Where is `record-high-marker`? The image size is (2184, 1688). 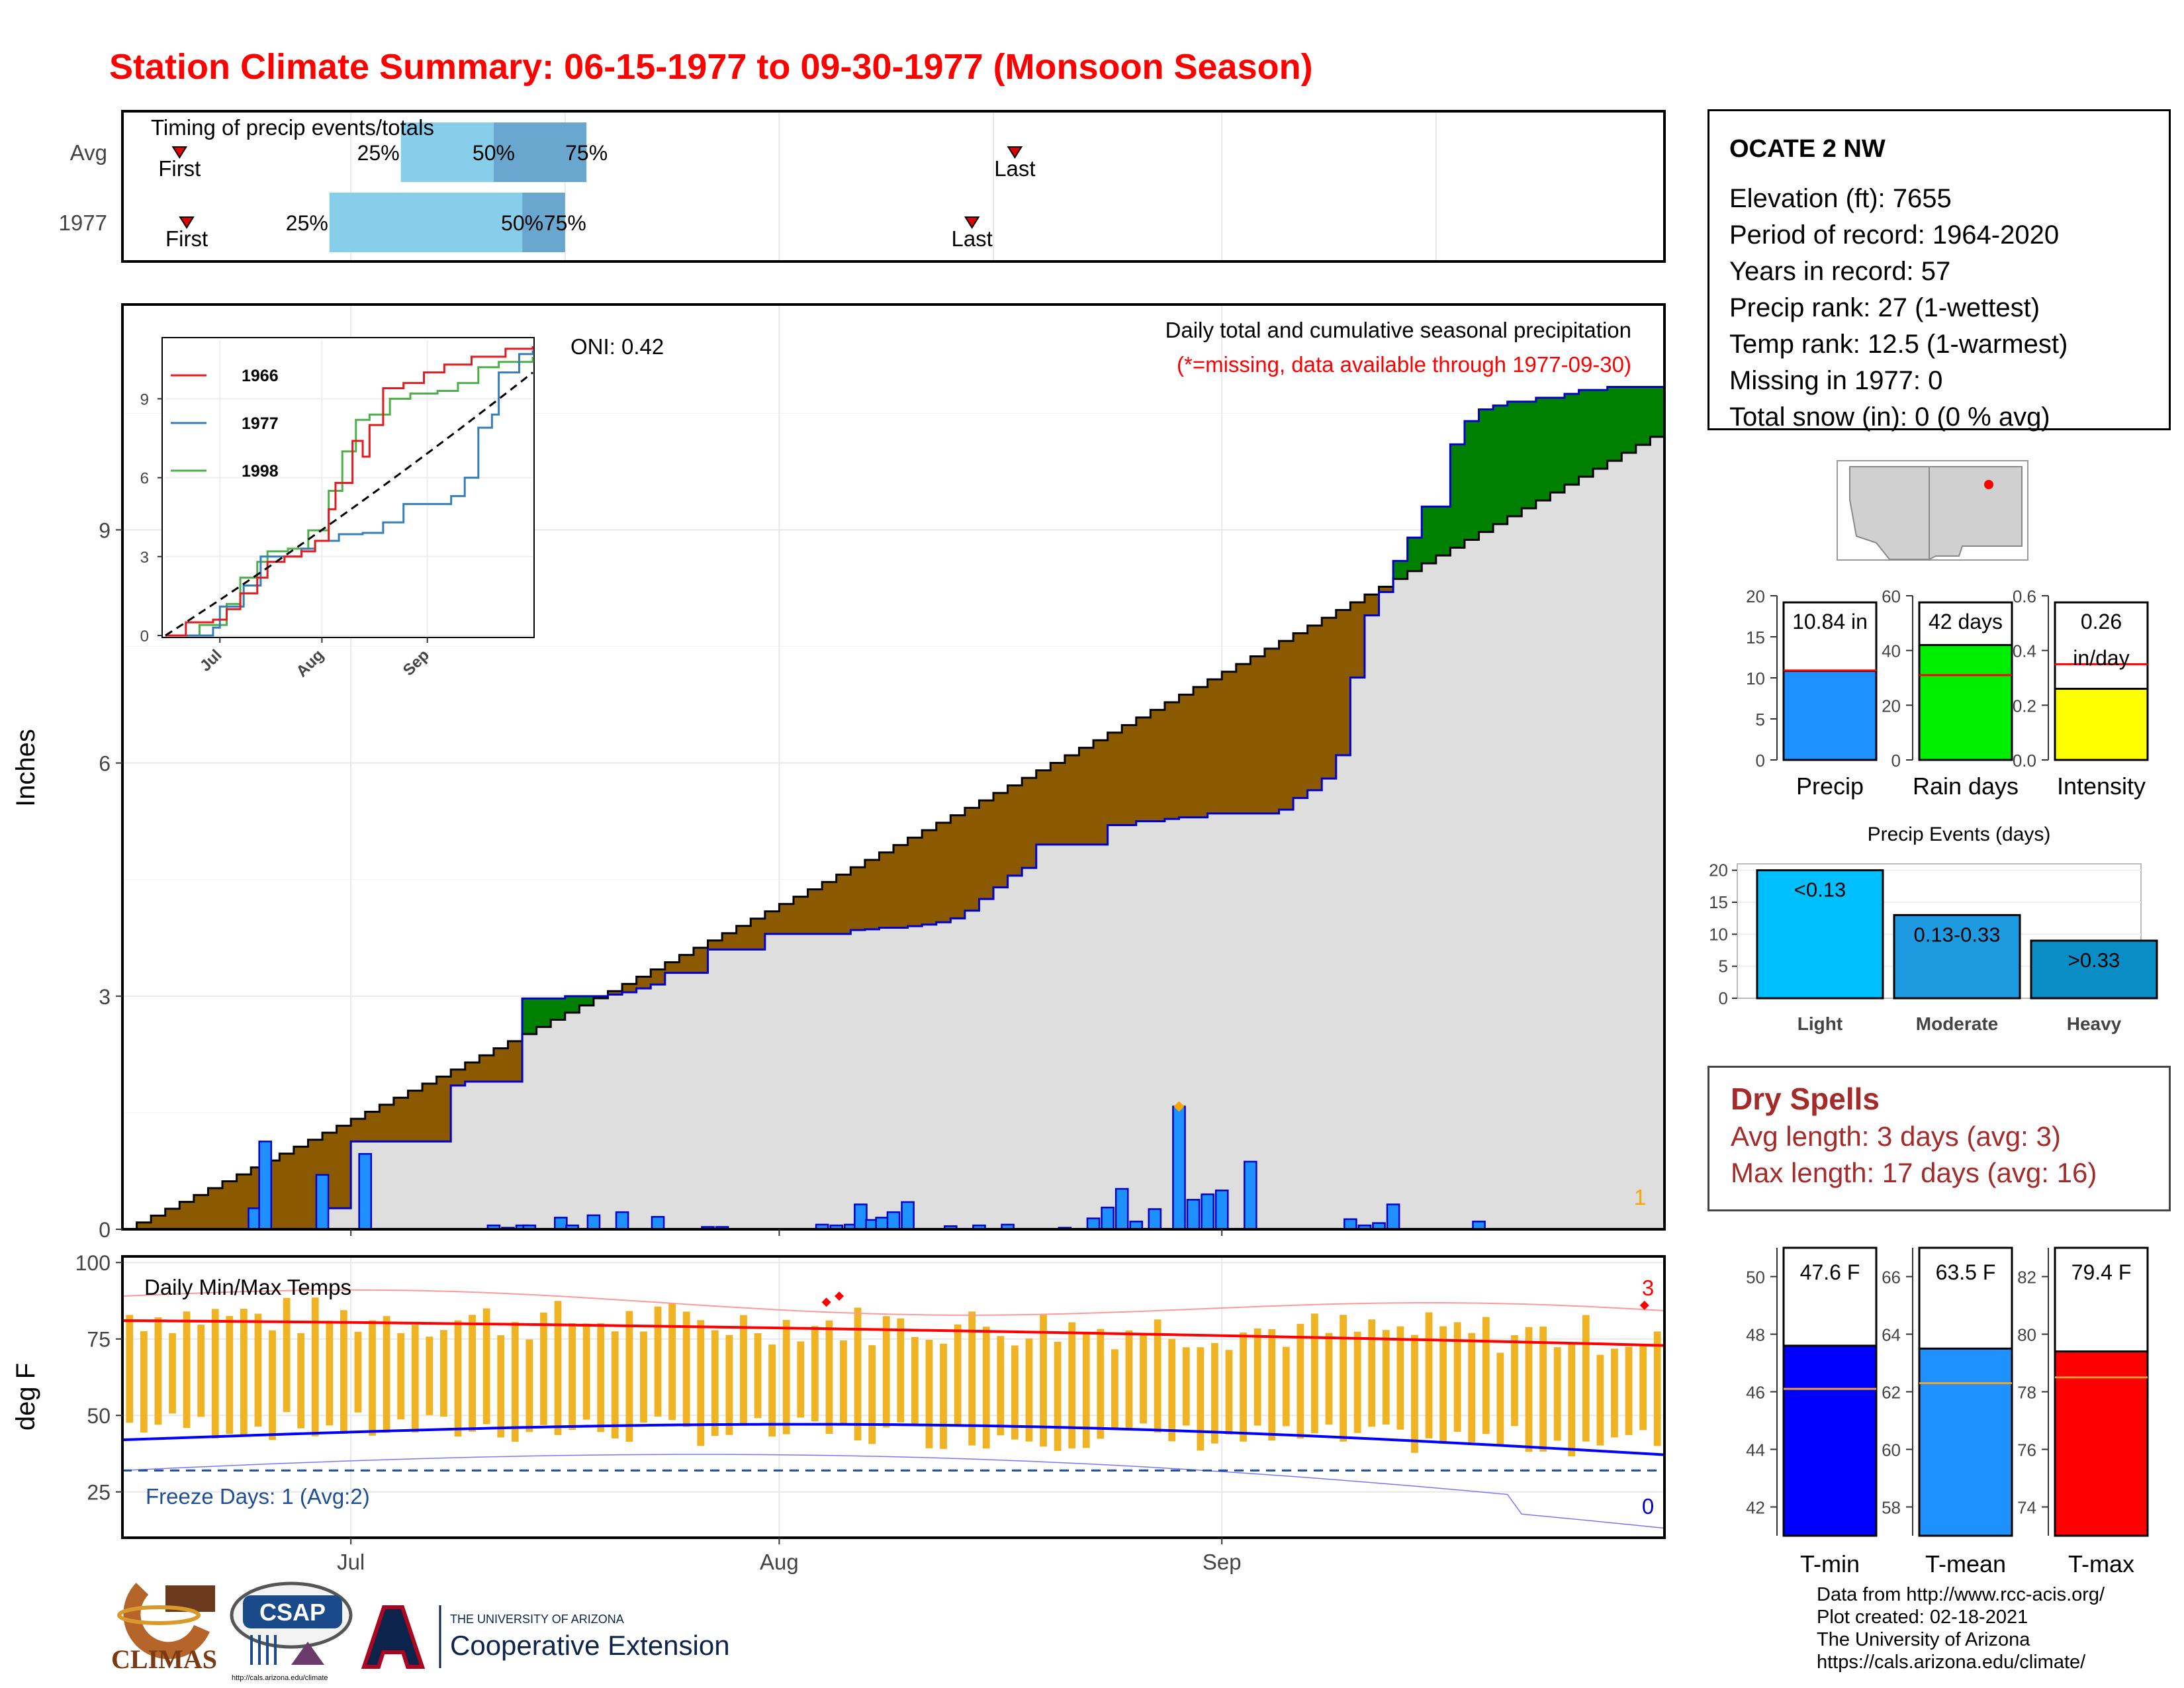
record-high-marker is located at coordinates (1644, 1305).